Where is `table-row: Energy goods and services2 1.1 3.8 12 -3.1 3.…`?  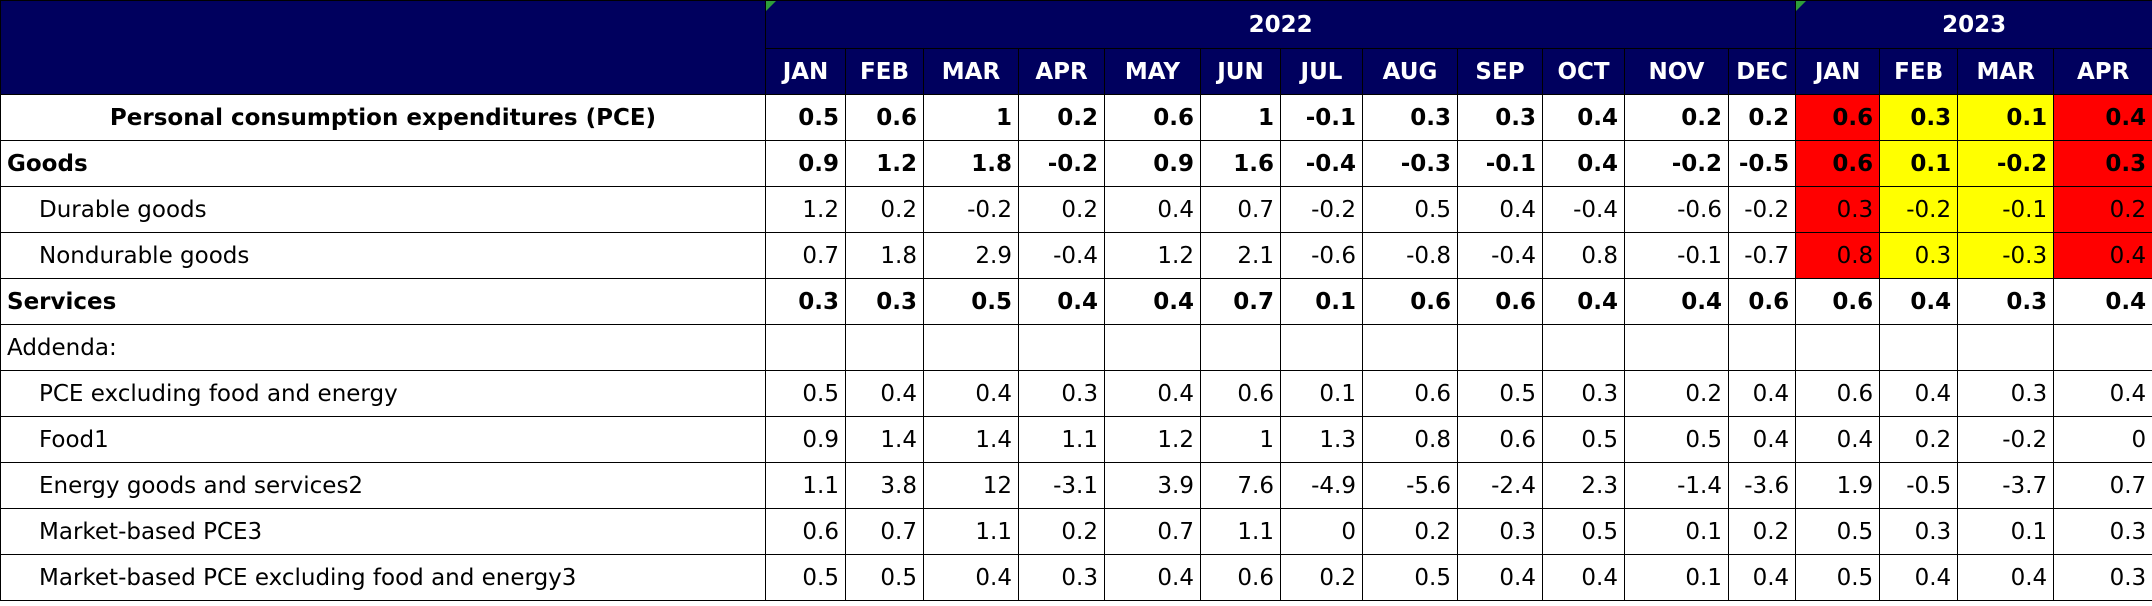 table-row: Energy goods and services2 1.1 3.8 12 -3.1 3.… is located at coordinates (1076, 485).